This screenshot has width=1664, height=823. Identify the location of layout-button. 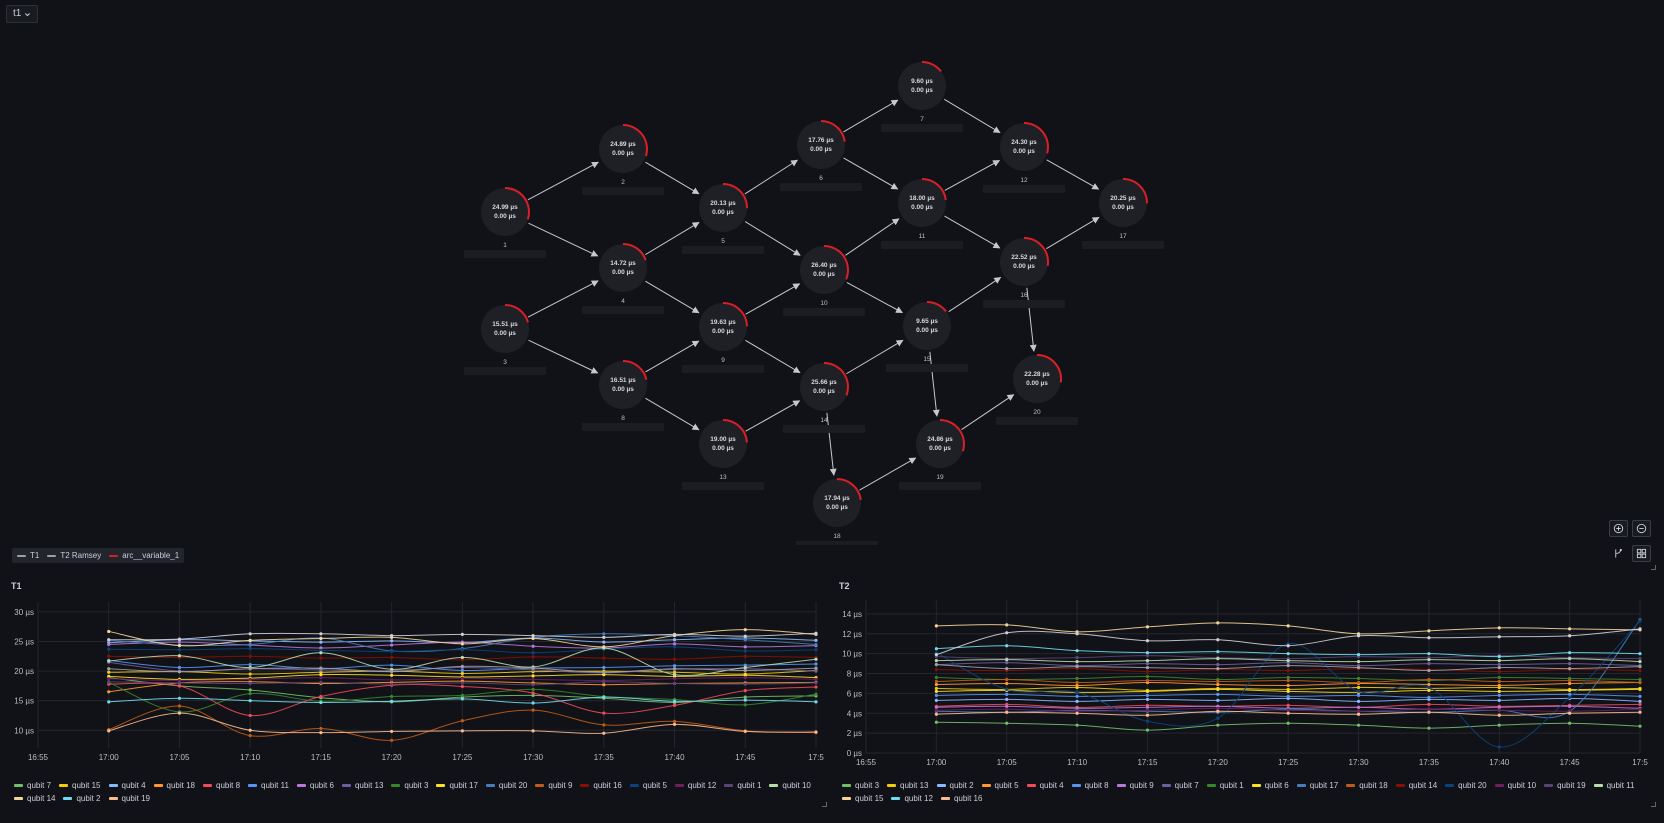
(1618, 553).